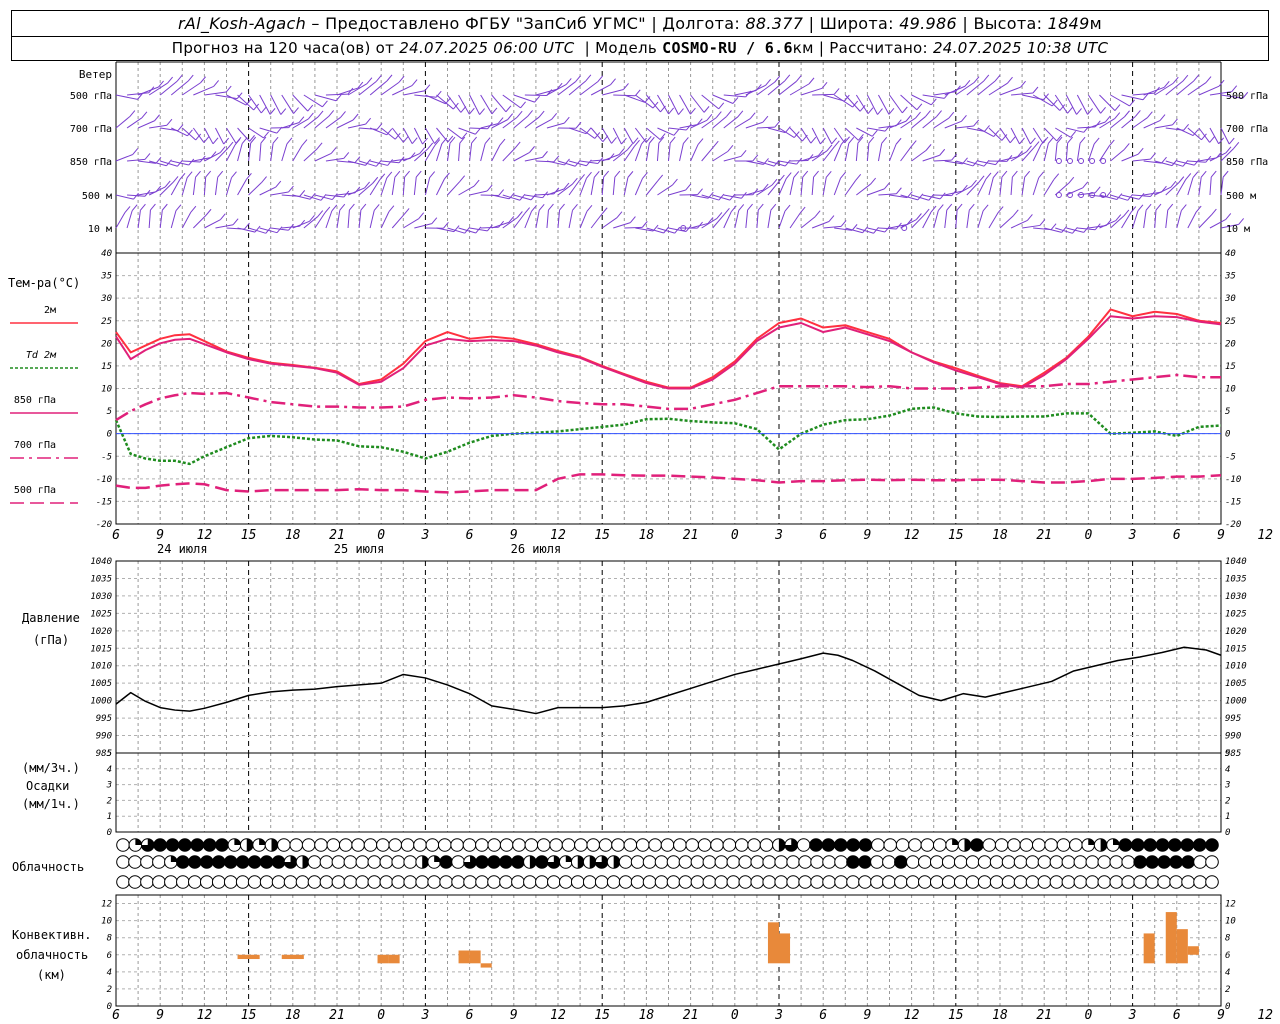 The width and height of the screenshot is (1280, 1024). I want to click on press-ytick-right: 1035, so click(1236, 579).